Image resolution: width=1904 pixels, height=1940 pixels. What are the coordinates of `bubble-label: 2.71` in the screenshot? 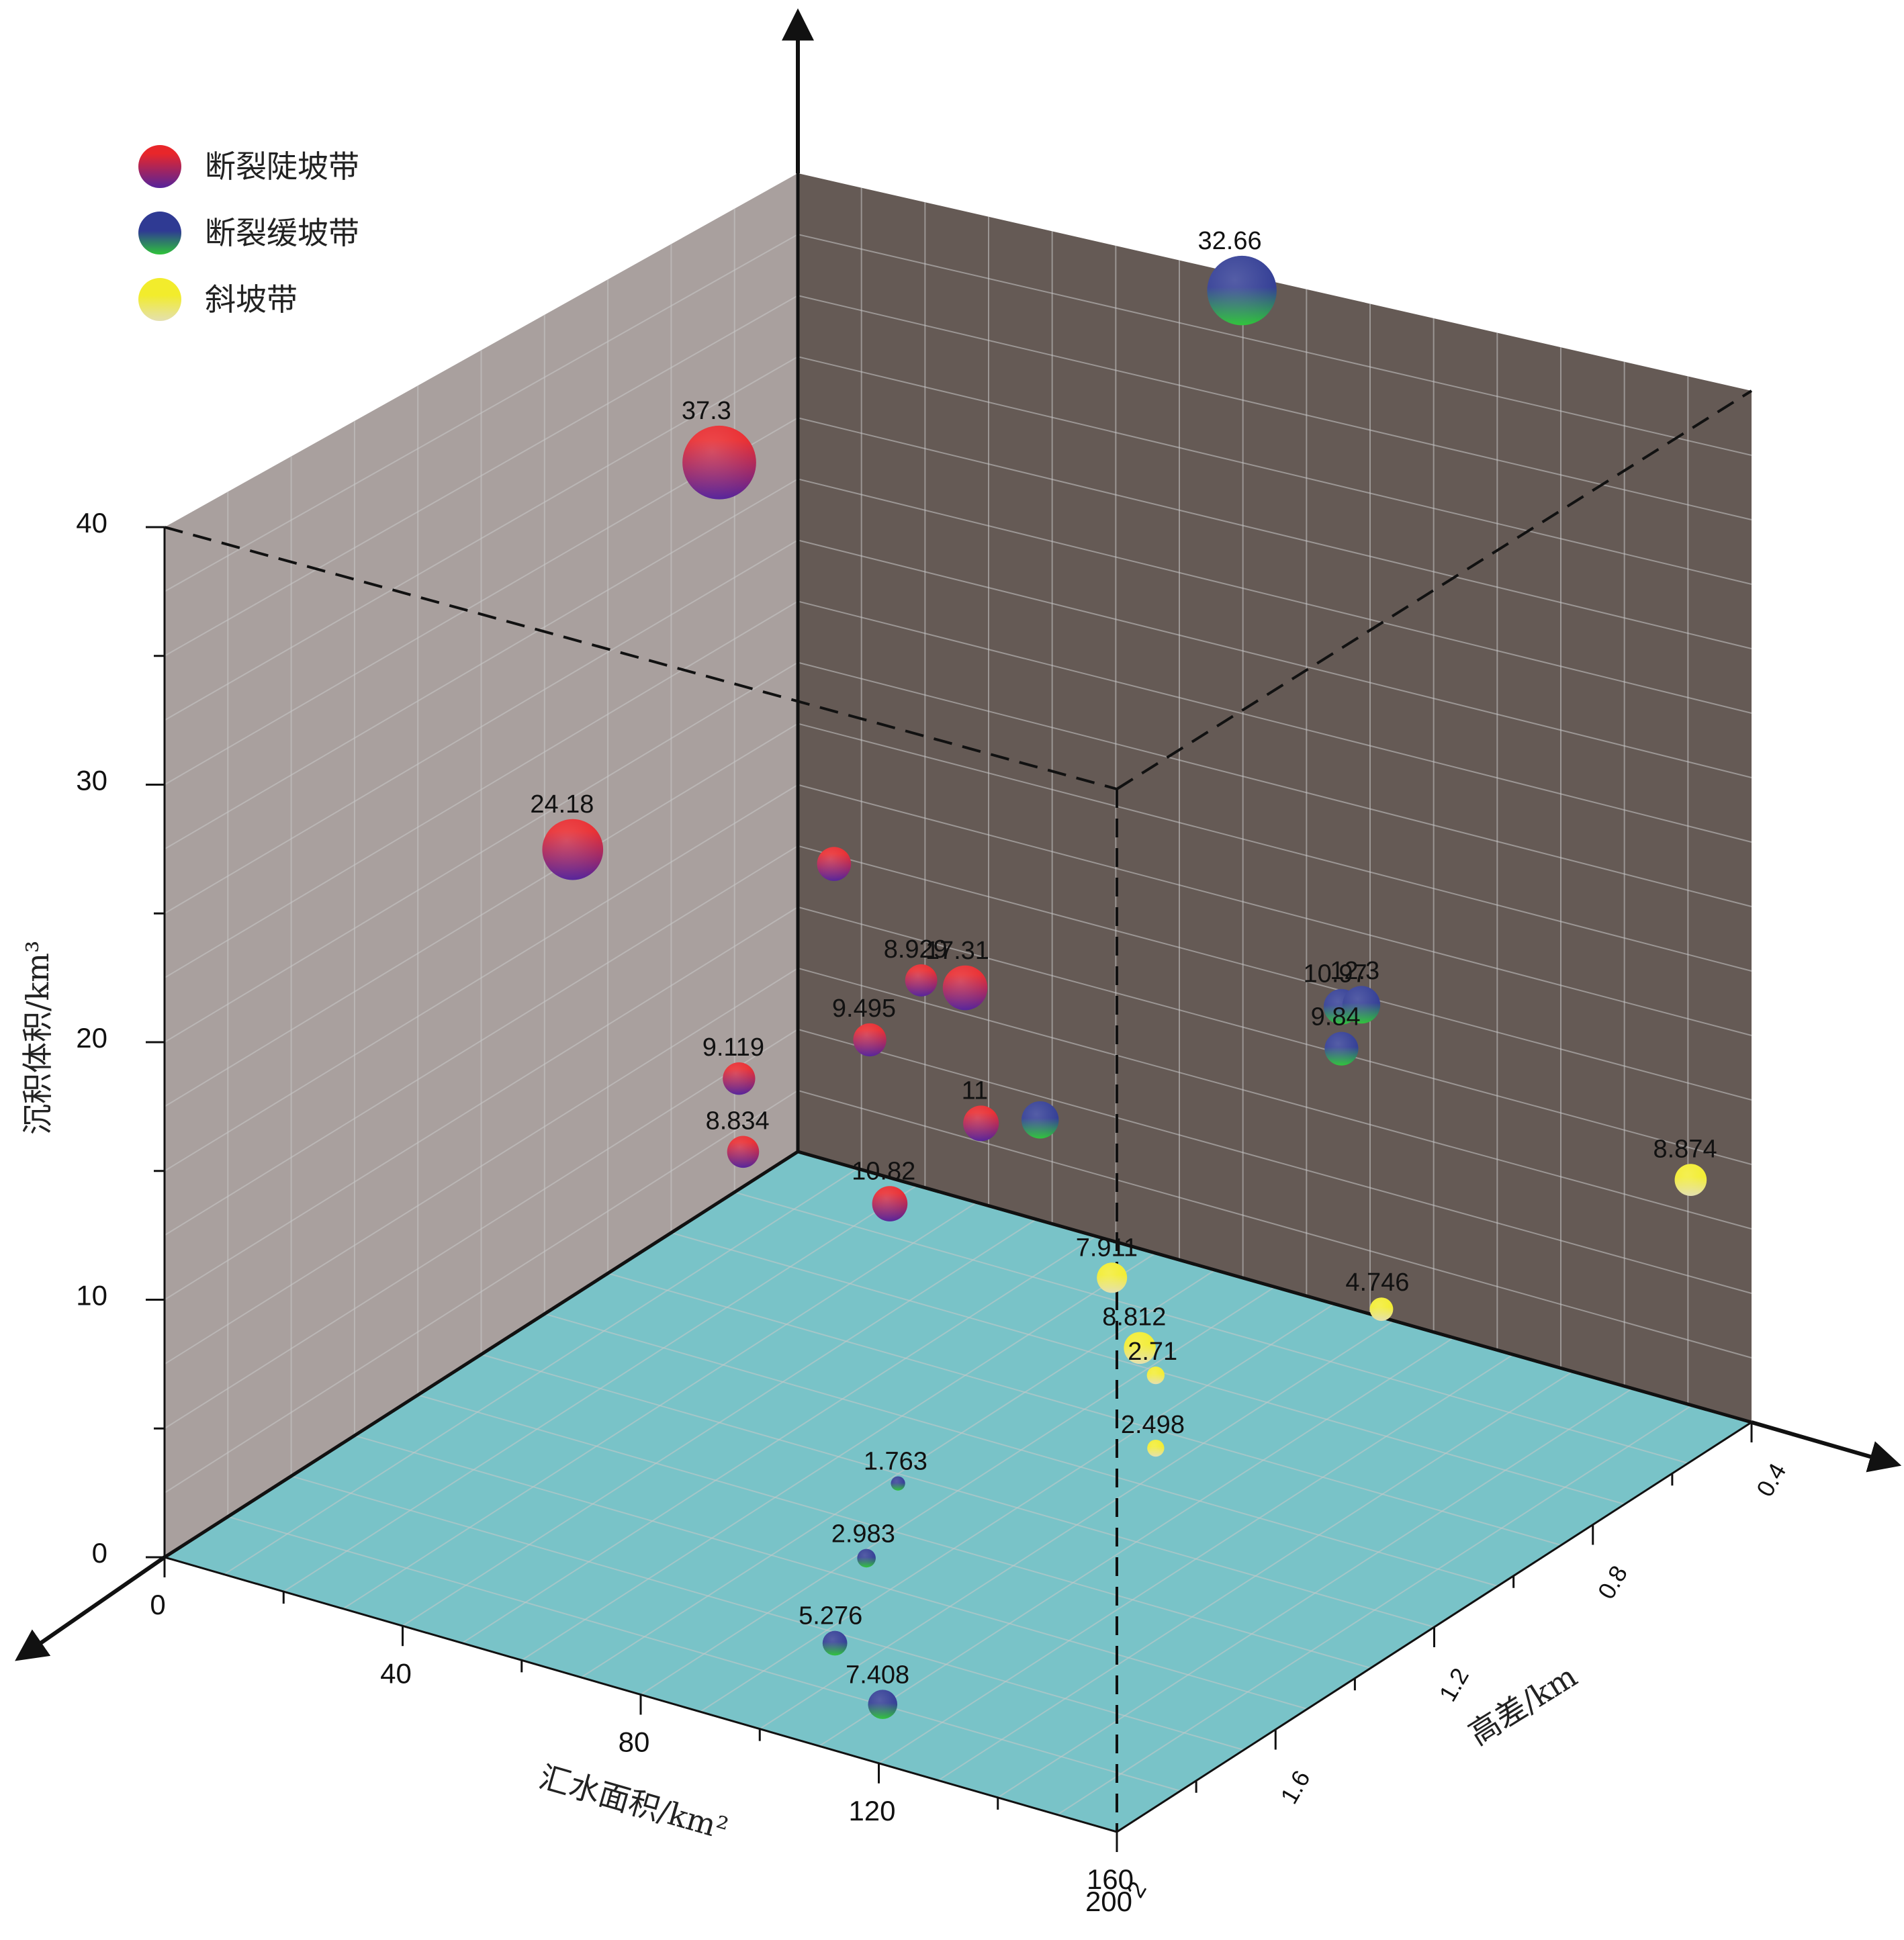 It's located at (1152, 1352).